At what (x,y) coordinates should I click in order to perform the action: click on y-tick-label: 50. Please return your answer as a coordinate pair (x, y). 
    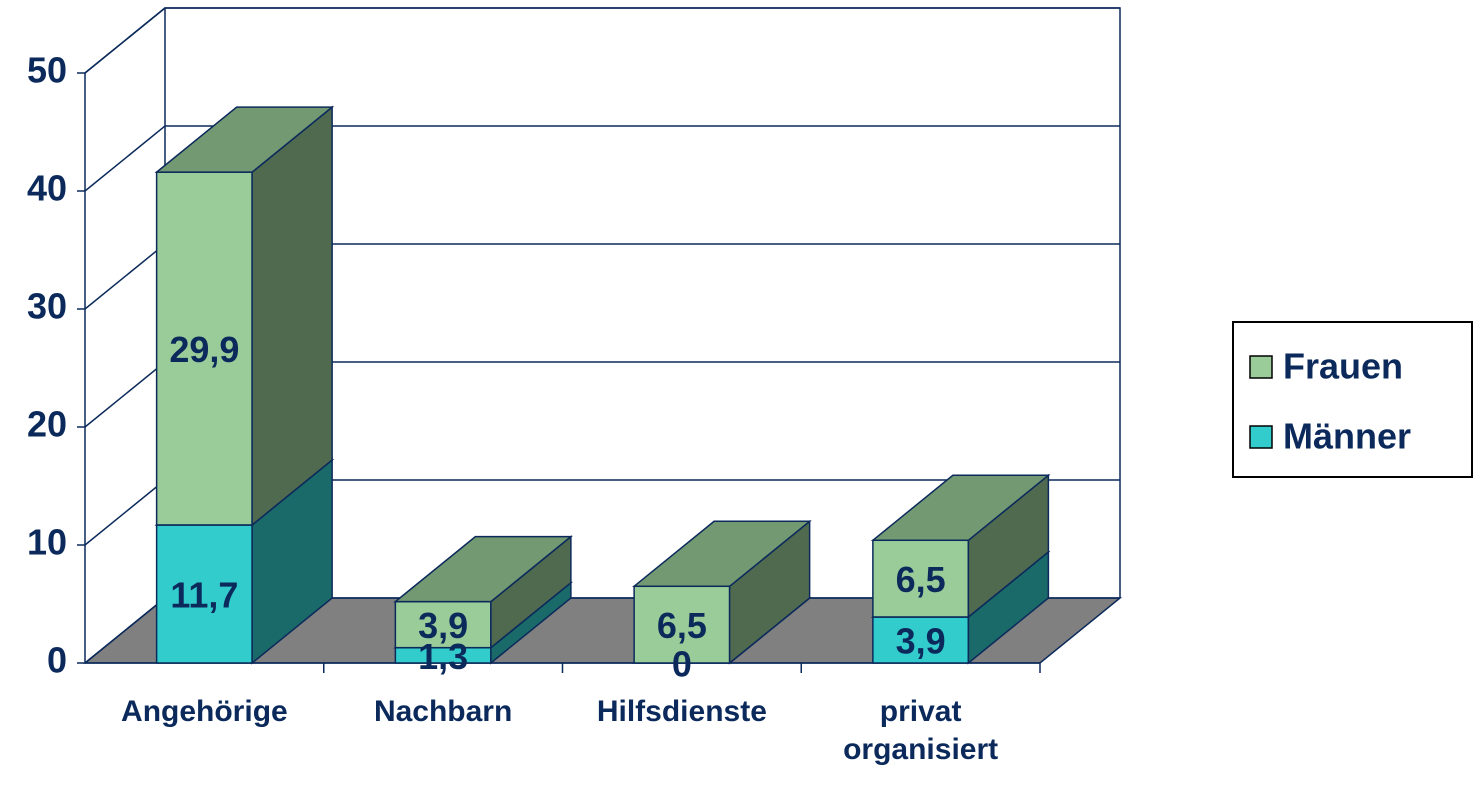
    Looking at the image, I should click on (47, 70).